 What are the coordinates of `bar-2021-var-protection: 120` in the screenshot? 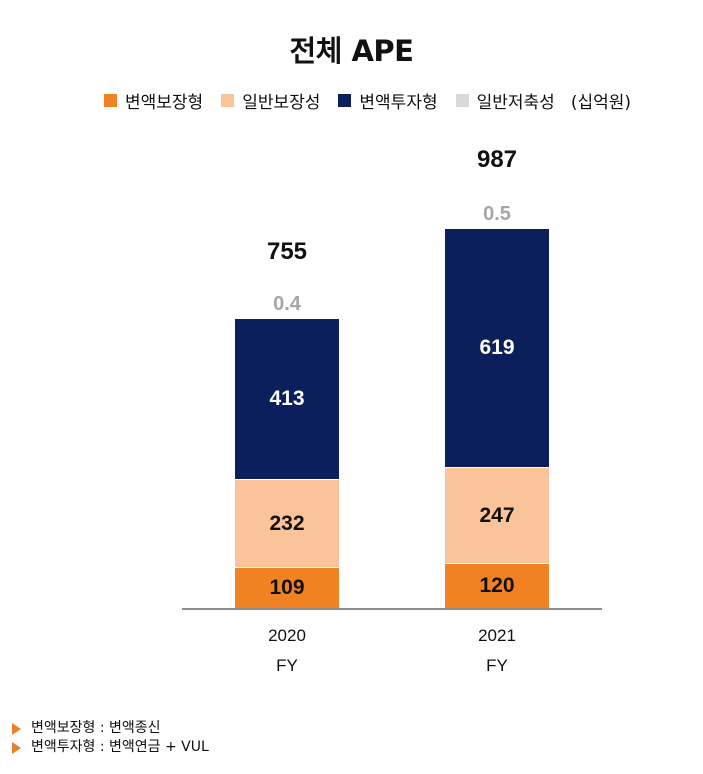 It's located at (497, 585).